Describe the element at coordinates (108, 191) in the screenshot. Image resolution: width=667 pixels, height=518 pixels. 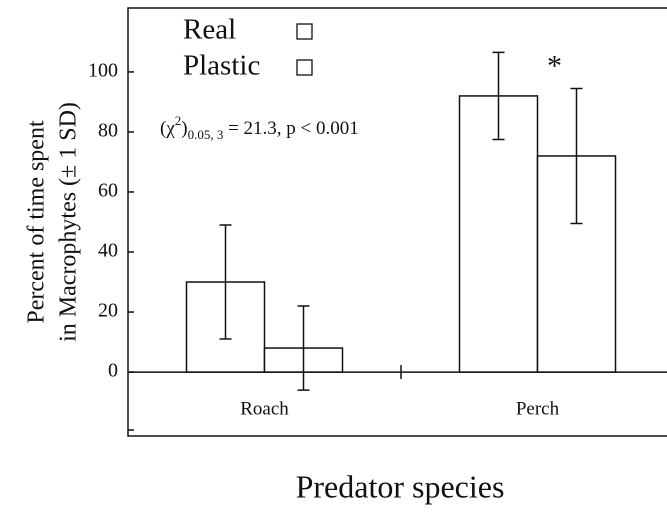
I see `y-tick-label: 60` at that location.